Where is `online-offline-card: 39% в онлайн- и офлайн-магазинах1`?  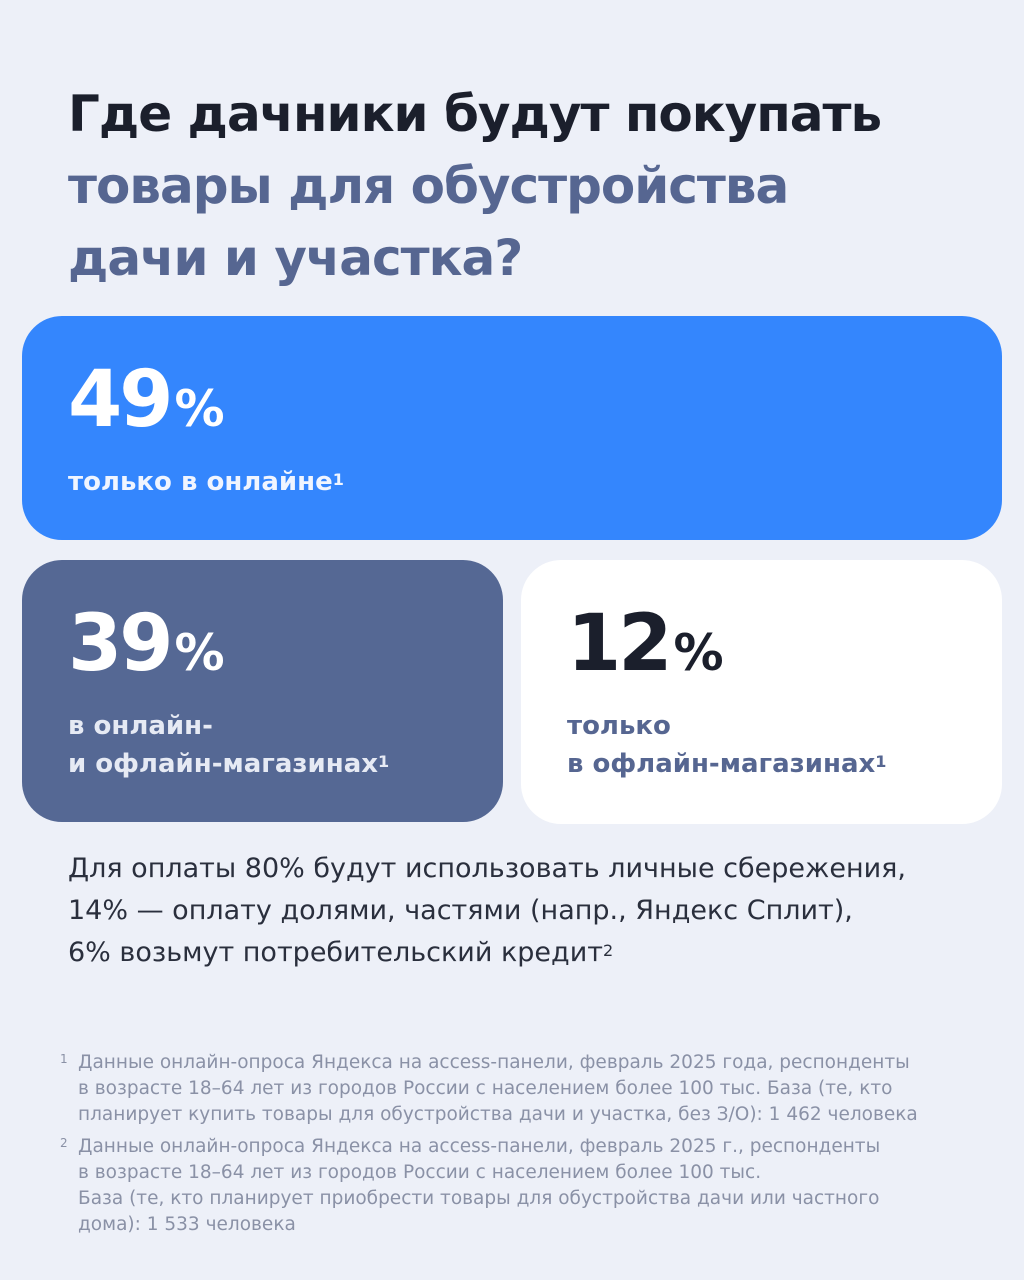 online-offline-card: 39% в онлайн- и офлайн-магазинах1 is located at coordinates (262, 691).